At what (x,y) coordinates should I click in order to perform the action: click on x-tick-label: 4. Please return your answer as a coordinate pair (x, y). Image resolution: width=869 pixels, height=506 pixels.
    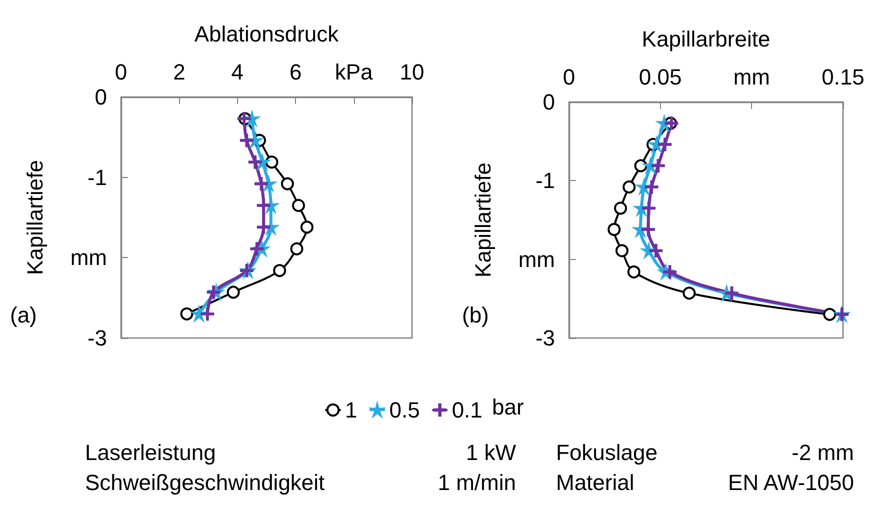
    Looking at the image, I should click on (237, 72).